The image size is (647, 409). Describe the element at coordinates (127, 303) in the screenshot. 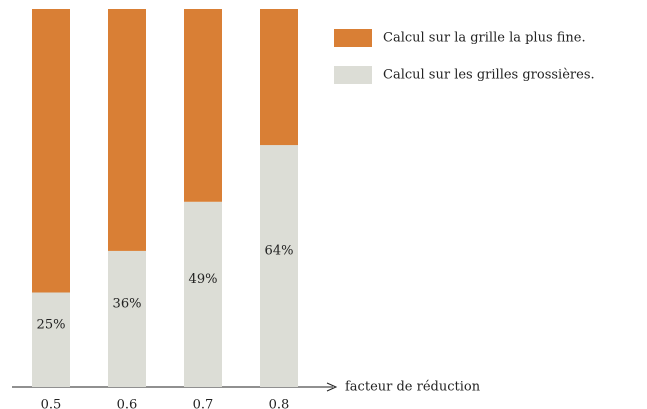

I see `data-label: 36%` at that location.